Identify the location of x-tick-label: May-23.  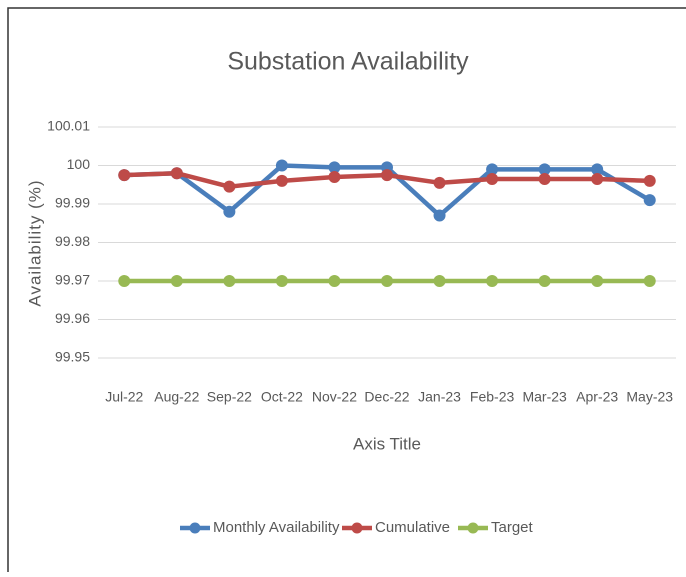
(649, 397).